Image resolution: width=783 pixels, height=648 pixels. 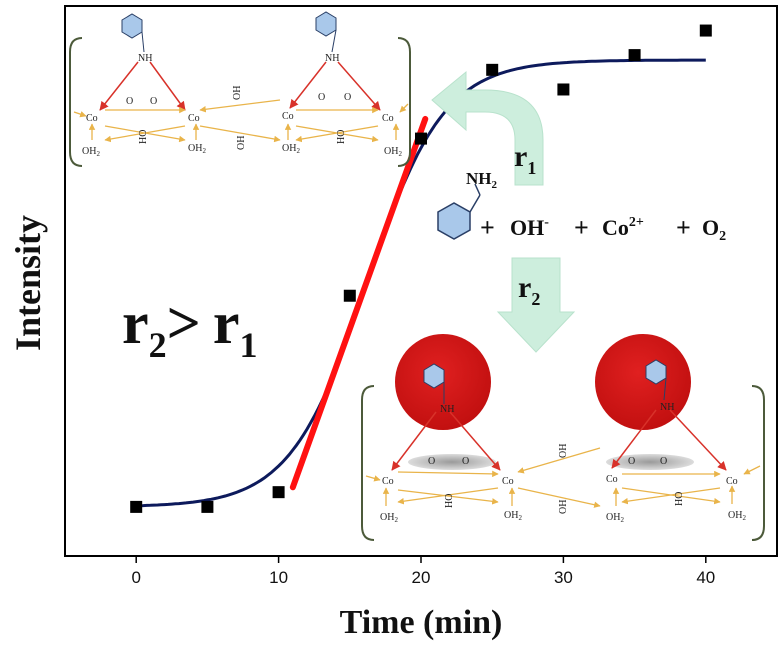 What do you see at coordinates (421, 622) in the screenshot?
I see `x-axis-title: Time (min)` at bounding box center [421, 622].